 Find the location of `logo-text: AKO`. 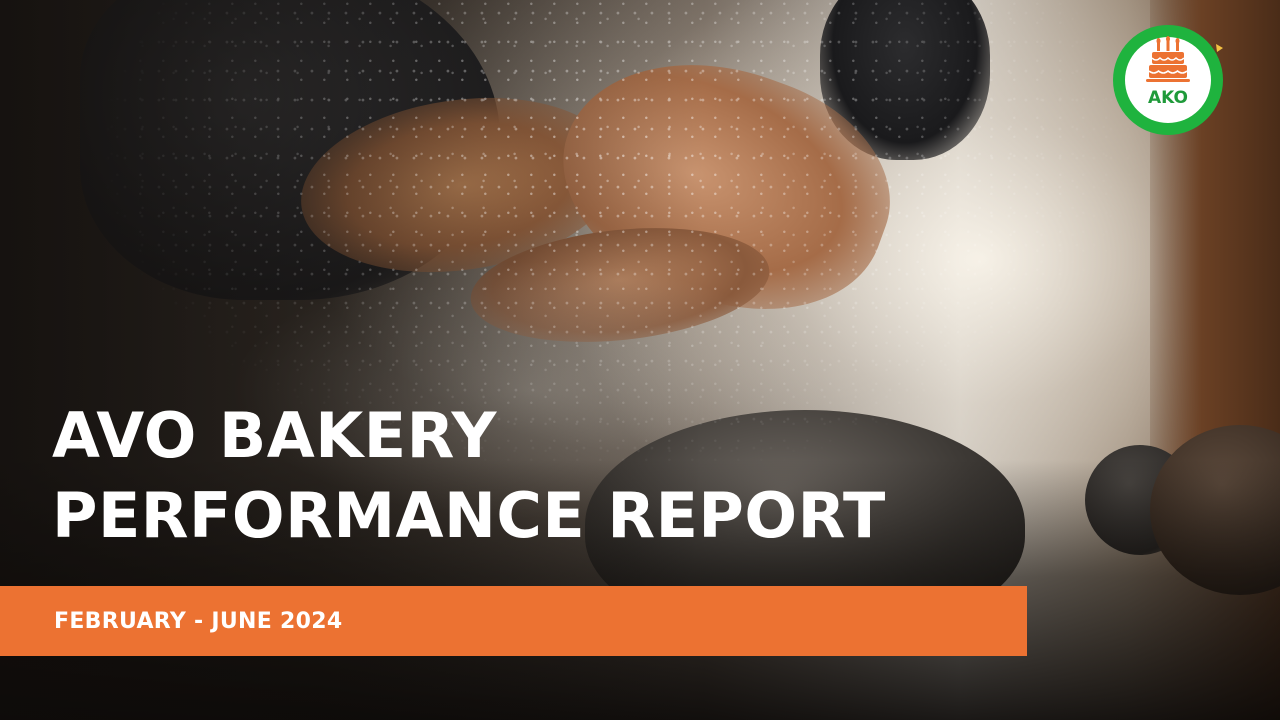

logo-text: AKO is located at coordinates (1168, 98).